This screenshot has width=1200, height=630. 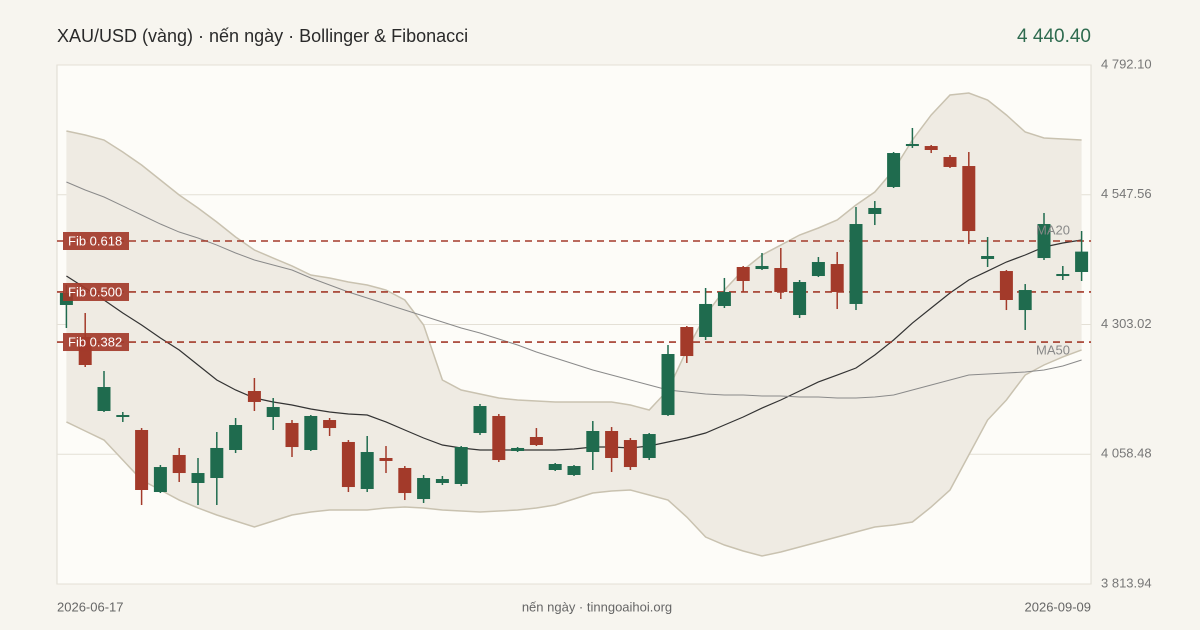 I want to click on footer-note: nến ngày · tinngoaihoi.org, so click(x=597, y=606).